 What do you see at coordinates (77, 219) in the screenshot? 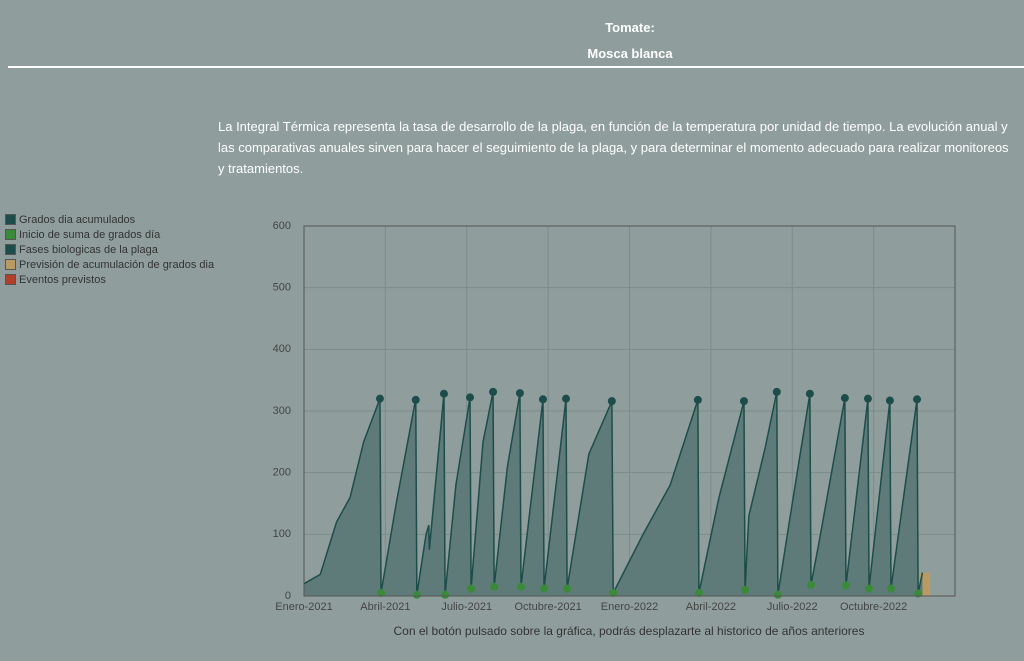
I see `legend-label: Grados dia acumulados` at bounding box center [77, 219].